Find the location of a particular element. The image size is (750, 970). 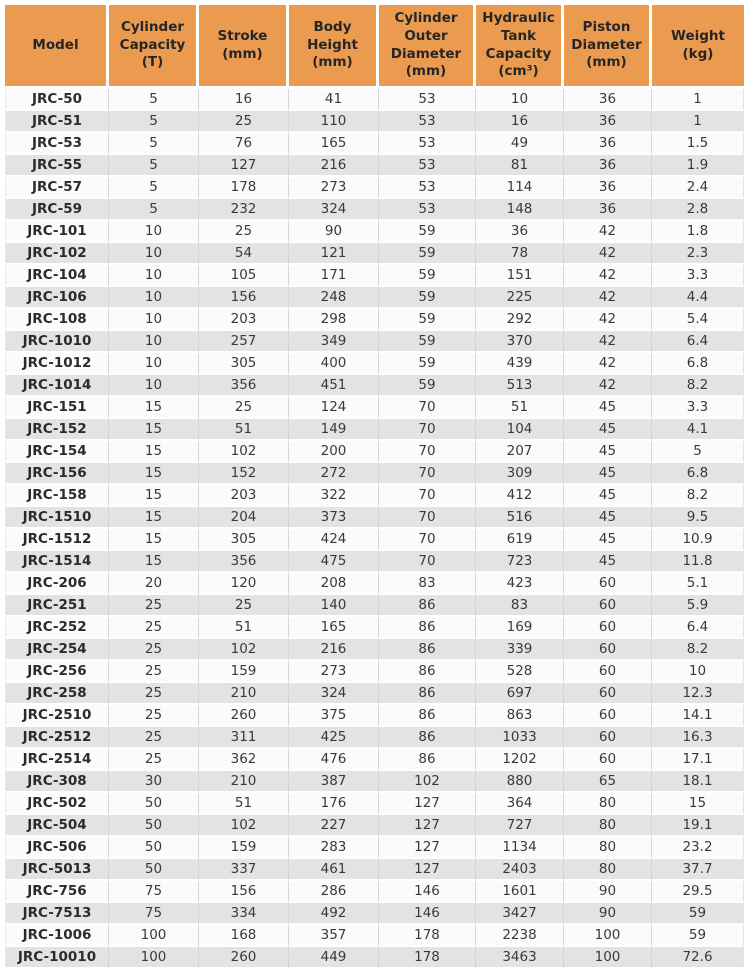

value-cell: 8.2 is located at coordinates (698, 496).